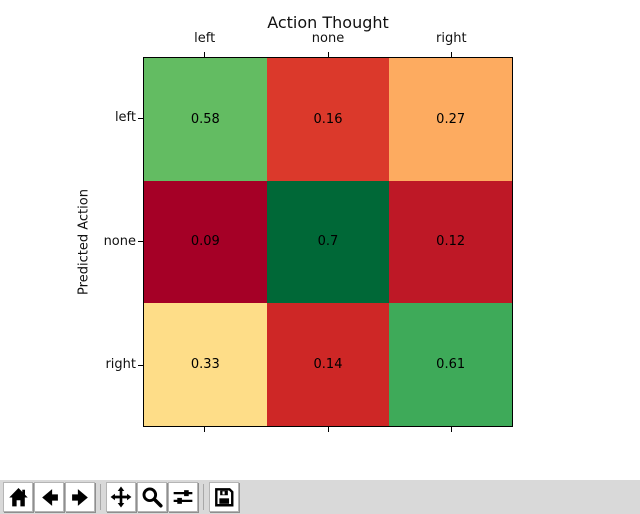  I want to click on chart-title: Action Thought, so click(328, 22).